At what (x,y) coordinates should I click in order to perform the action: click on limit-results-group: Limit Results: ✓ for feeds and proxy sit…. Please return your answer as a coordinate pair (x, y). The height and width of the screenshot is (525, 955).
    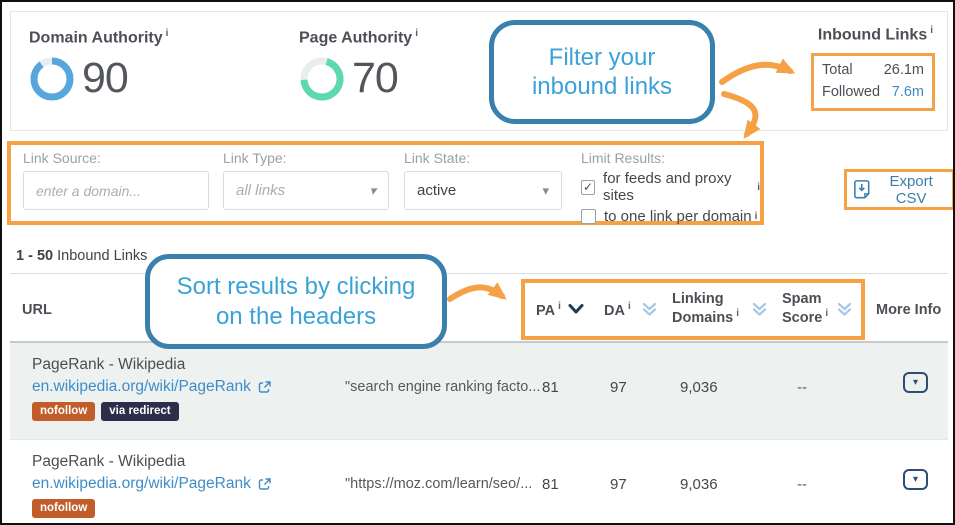
    Looking at the image, I should click on (670, 187).